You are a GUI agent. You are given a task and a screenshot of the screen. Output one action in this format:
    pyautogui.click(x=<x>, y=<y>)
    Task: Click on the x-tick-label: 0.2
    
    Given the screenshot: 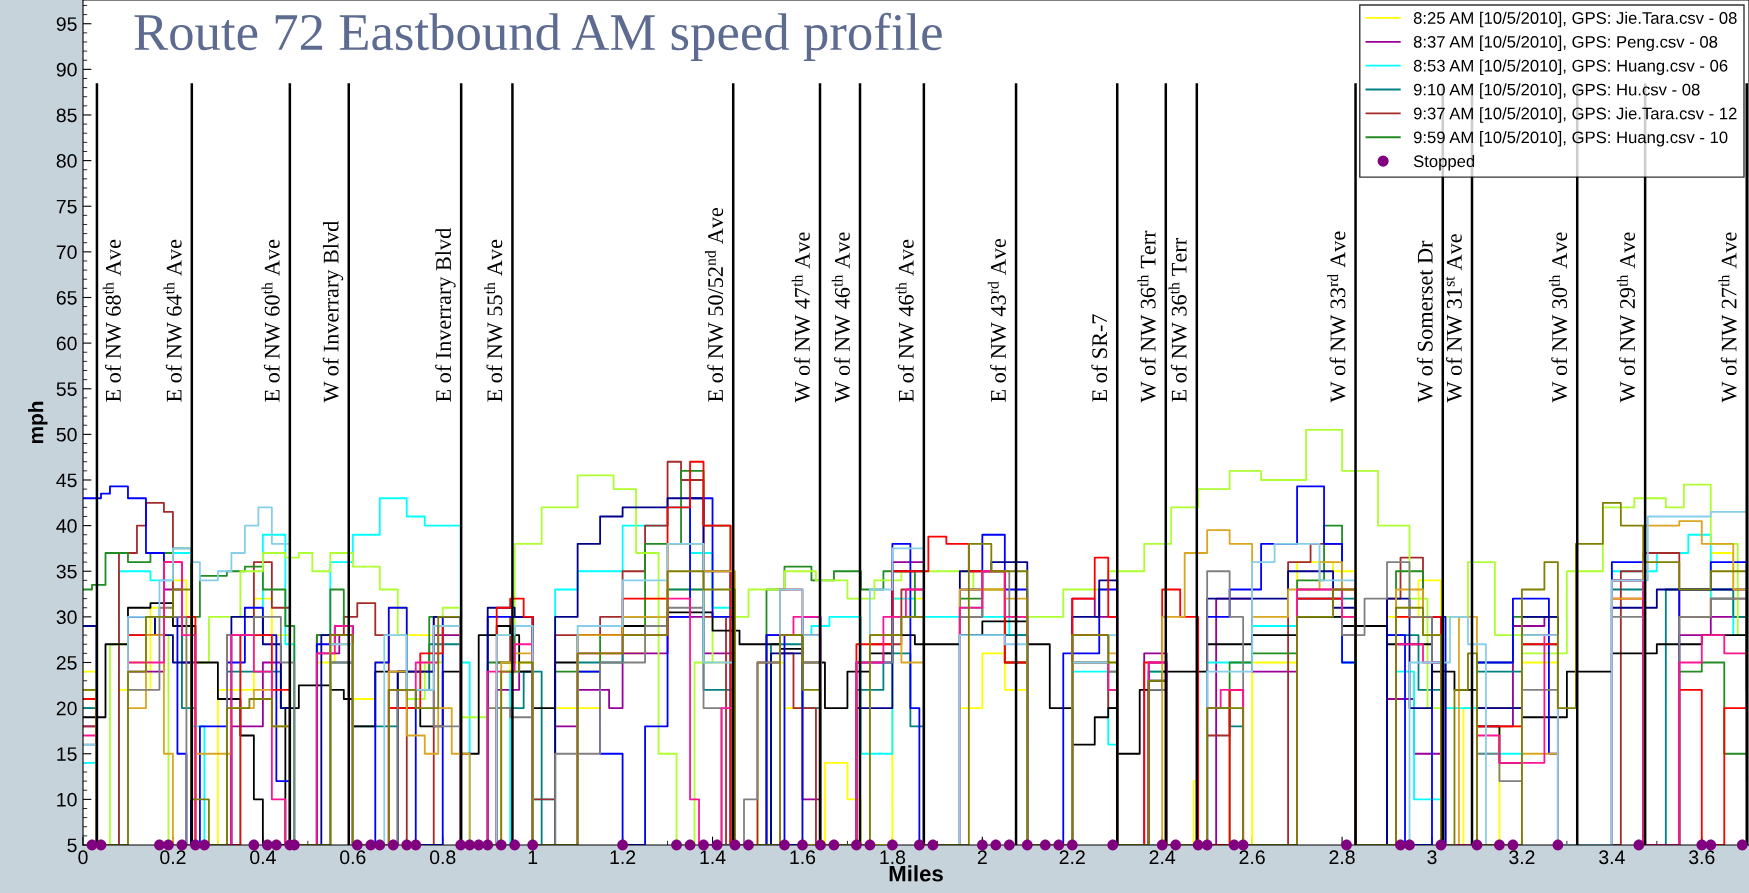 What is the action you would take?
    pyautogui.click(x=173, y=857)
    